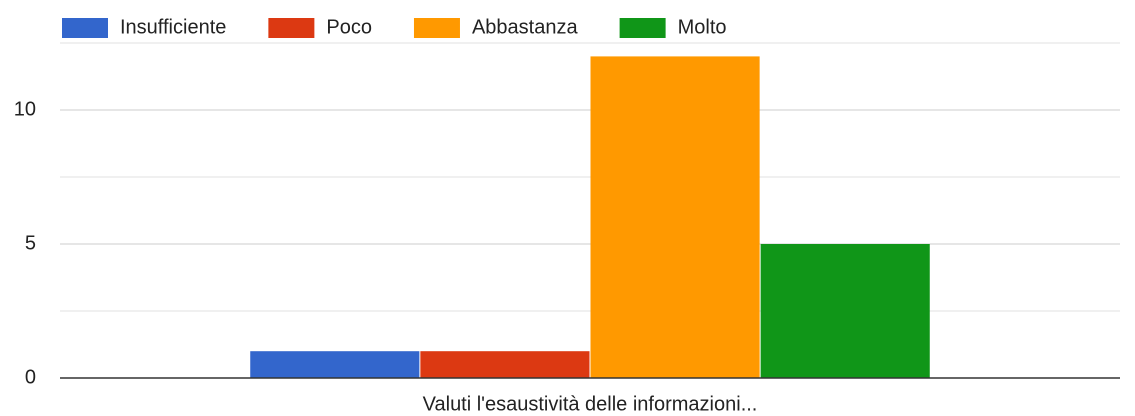 This screenshot has height=416, width=1135. Describe the element at coordinates (525, 27) in the screenshot. I see `legend-label: Abbastanza` at that location.